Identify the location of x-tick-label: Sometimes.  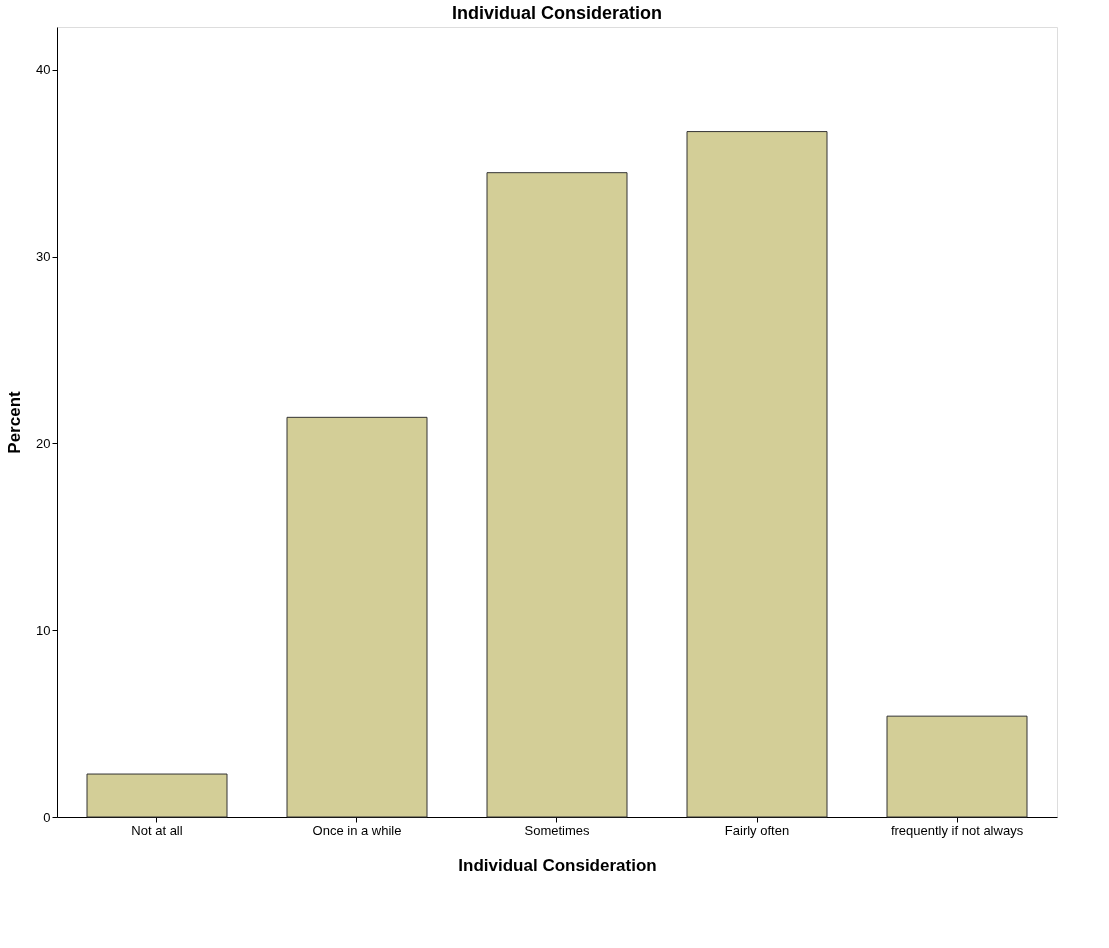
(557, 830).